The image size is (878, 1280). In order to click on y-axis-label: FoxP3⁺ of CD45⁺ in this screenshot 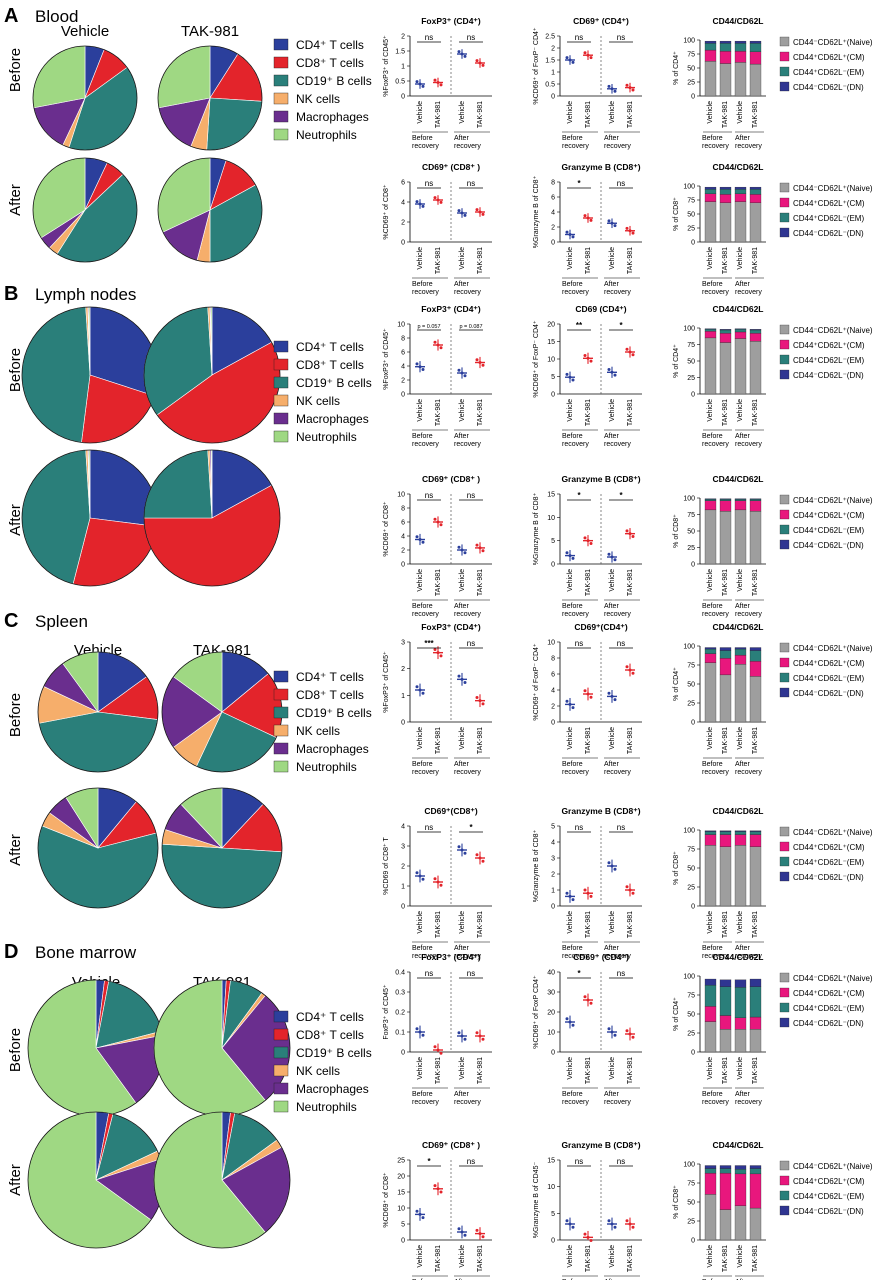, I will do `click(386, 1012)`.